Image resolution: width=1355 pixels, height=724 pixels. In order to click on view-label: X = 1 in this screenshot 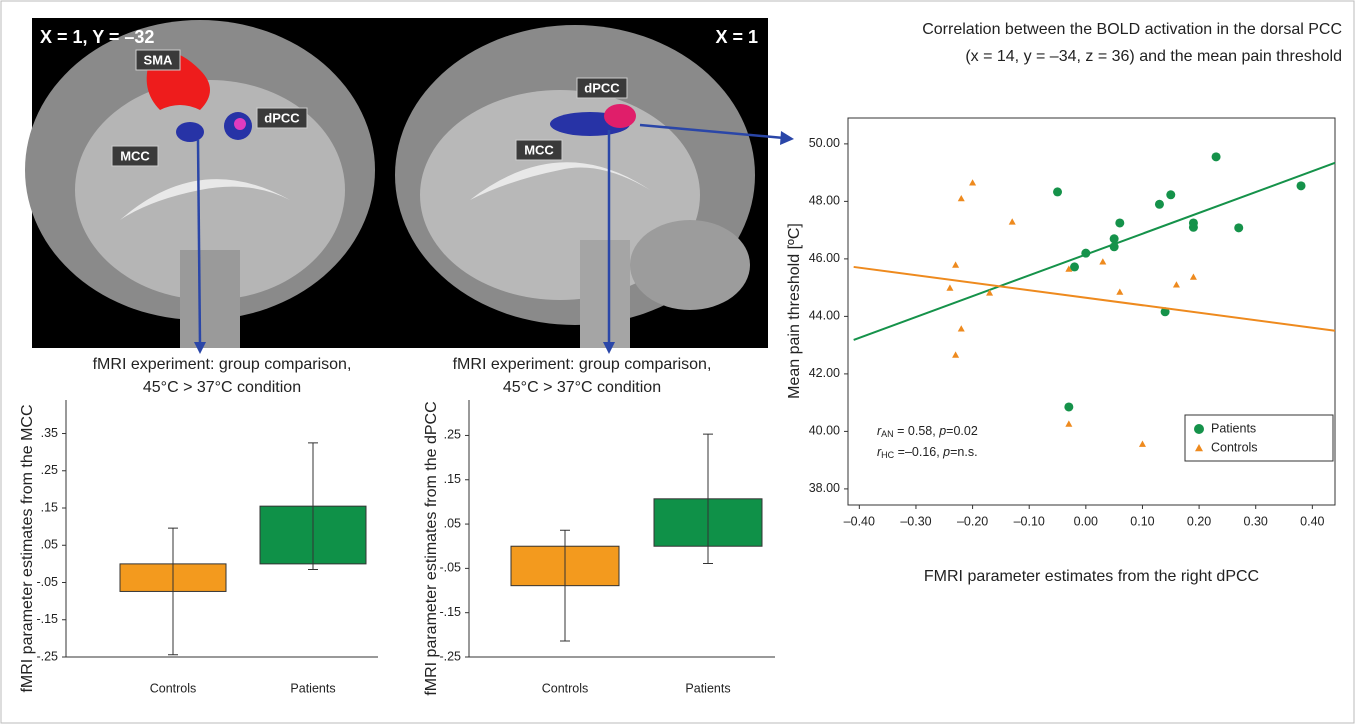, I will do `click(736, 37)`.